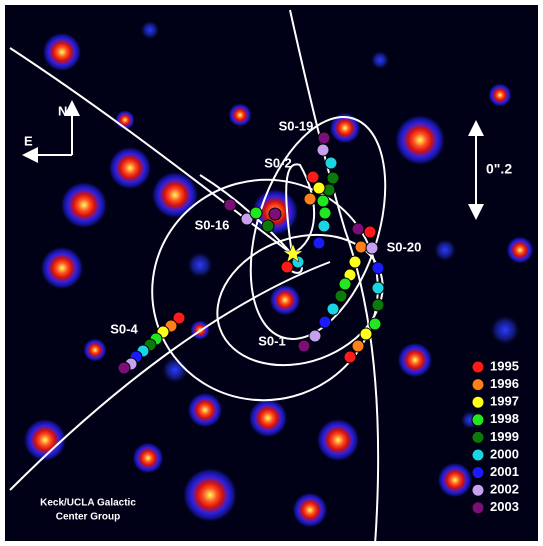 This screenshot has height=546, width=543. What do you see at coordinates (88, 503) in the screenshot?
I see `credit: Keck/UCLA Galactic` at bounding box center [88, 503].